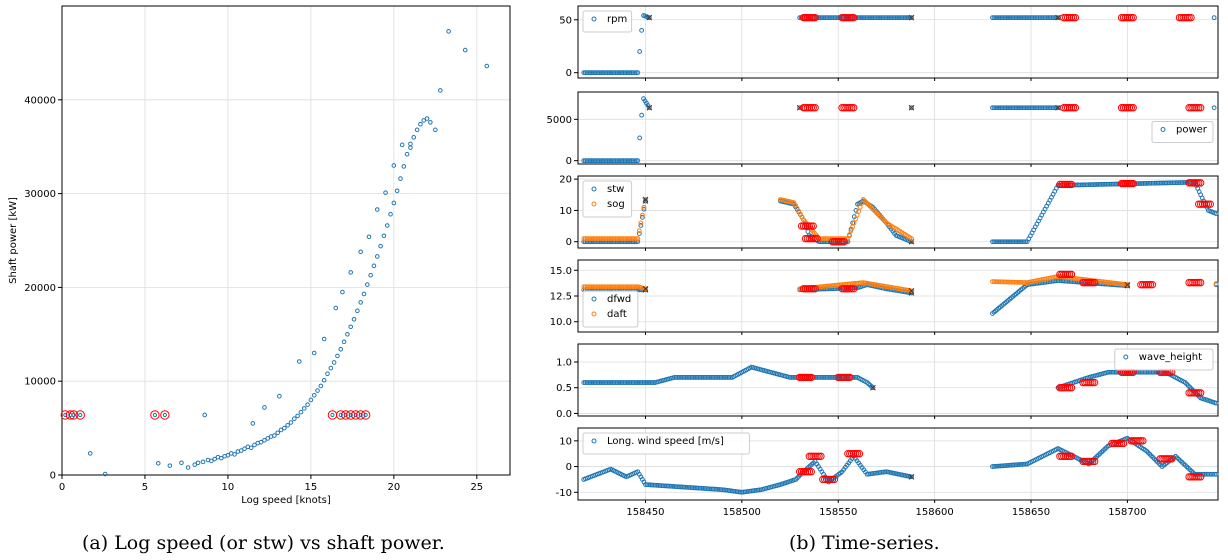 This screenshot has height=560, width=1228. What do you see at coordinates (561, 322) in the screenshot?
I see `y-tick-label: 10.0` at bounding box center [561, 322].